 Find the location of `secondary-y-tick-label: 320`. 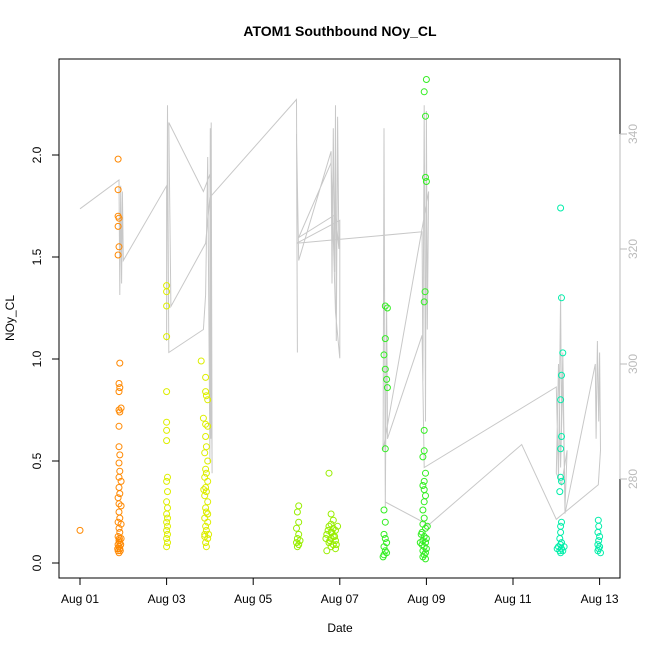

secondary-y-tick-label: 320 is located at coordinates (633, 249).